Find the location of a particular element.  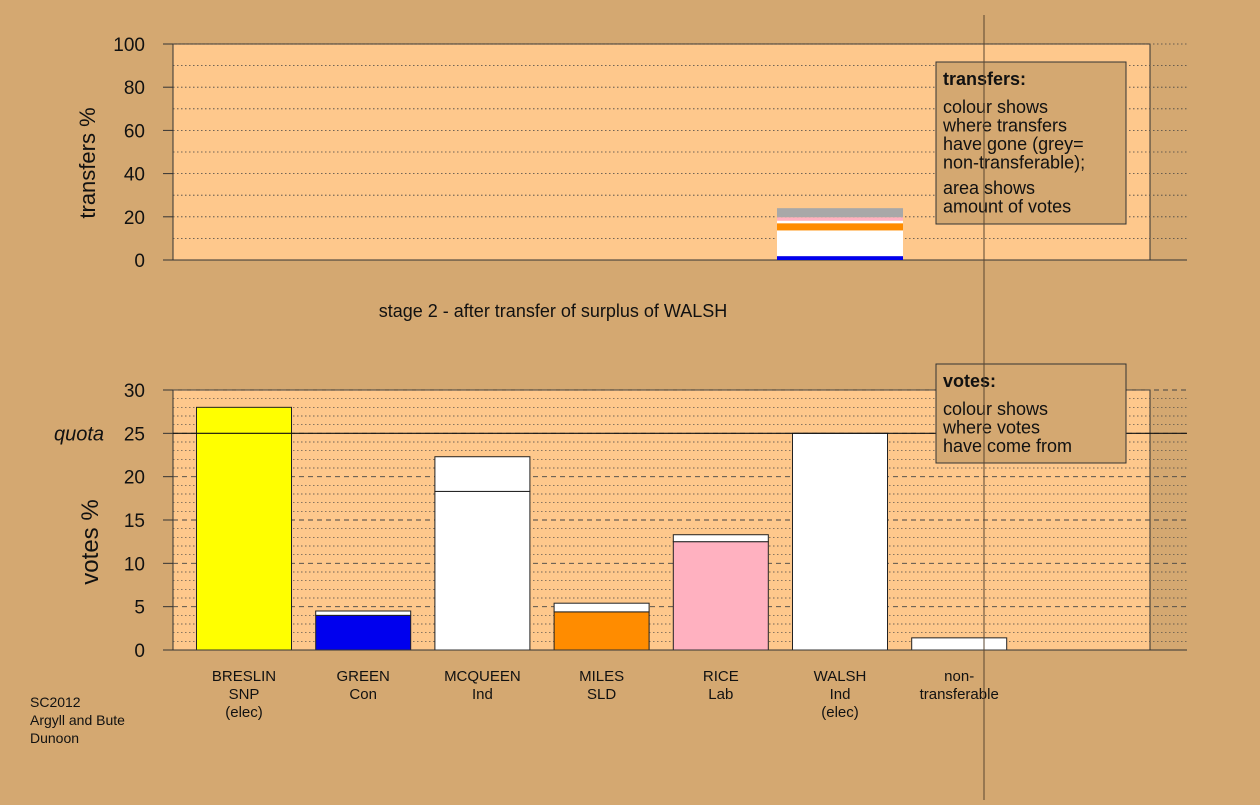

category-label: Con is located at coordinates (363, 694).